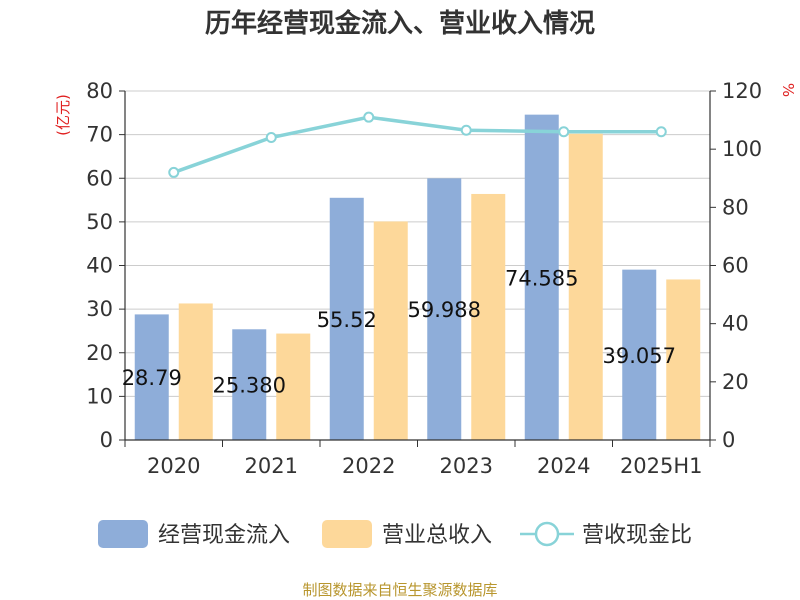 This screenshot has width=800, height=600. What do you see at coordinates (400, 23) in the screenshot?
I see `chart-title: 历年经营现金流入、营业收入情况` at bounding box center [400, 23].